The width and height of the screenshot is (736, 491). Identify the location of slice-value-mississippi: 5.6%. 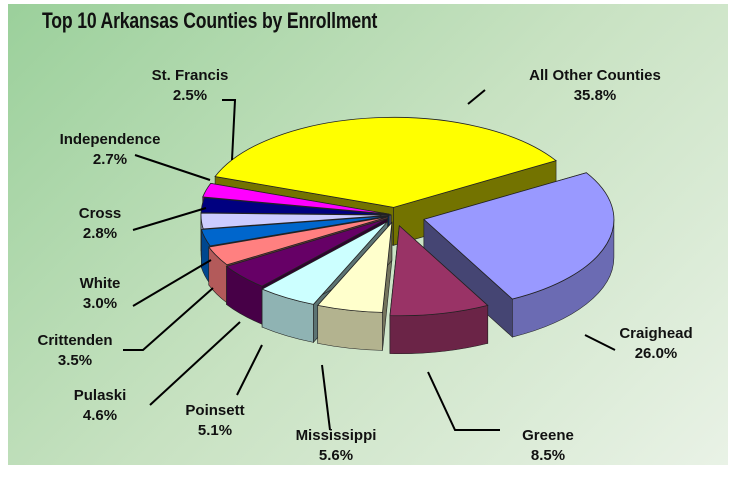
(336, 455).